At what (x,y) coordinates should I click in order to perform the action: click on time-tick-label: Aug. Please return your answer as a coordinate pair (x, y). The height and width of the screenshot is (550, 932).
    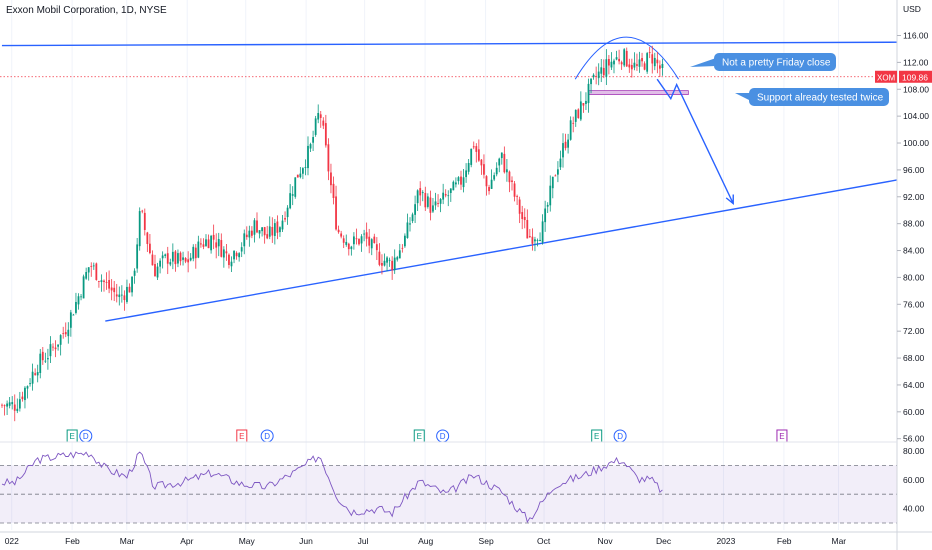
    Looking at the image, I should click on (425, 541).